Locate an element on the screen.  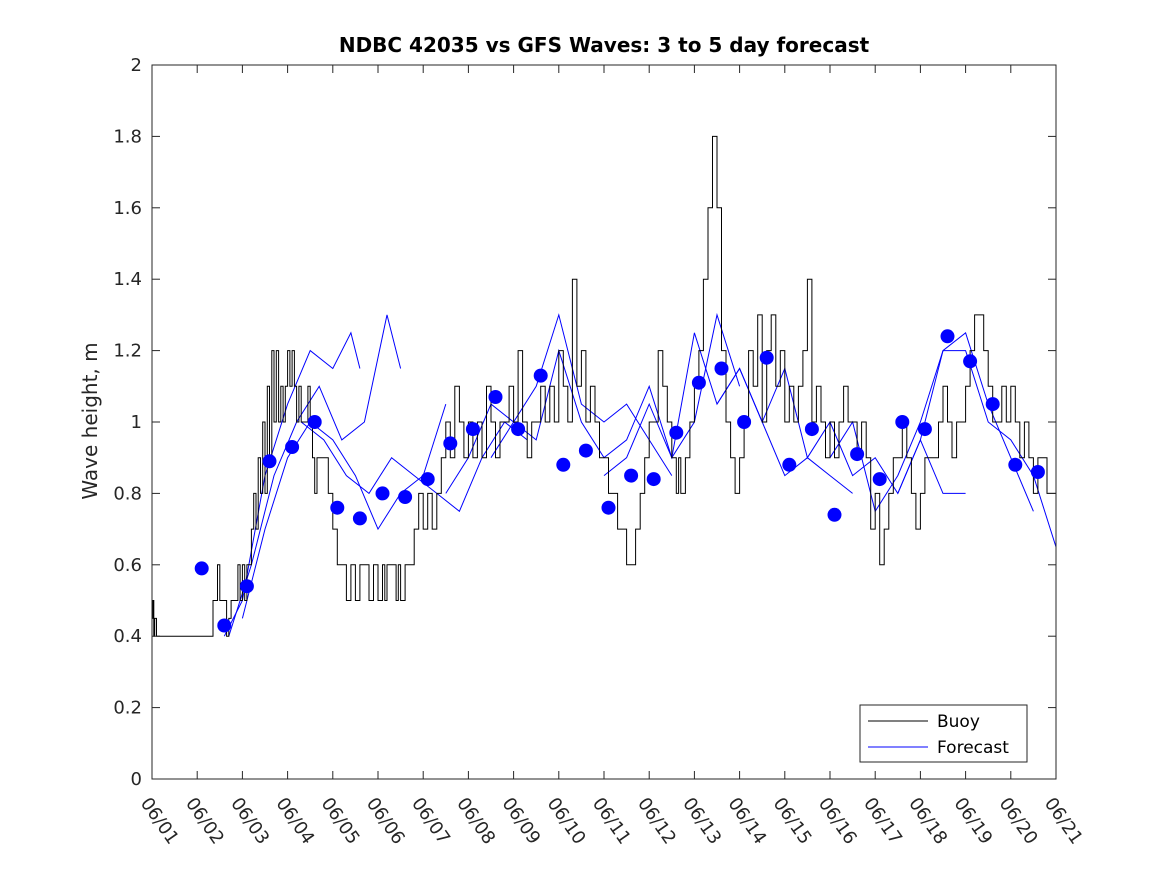
y-tick-label: 1.8 is located at coordinates (127, 136).